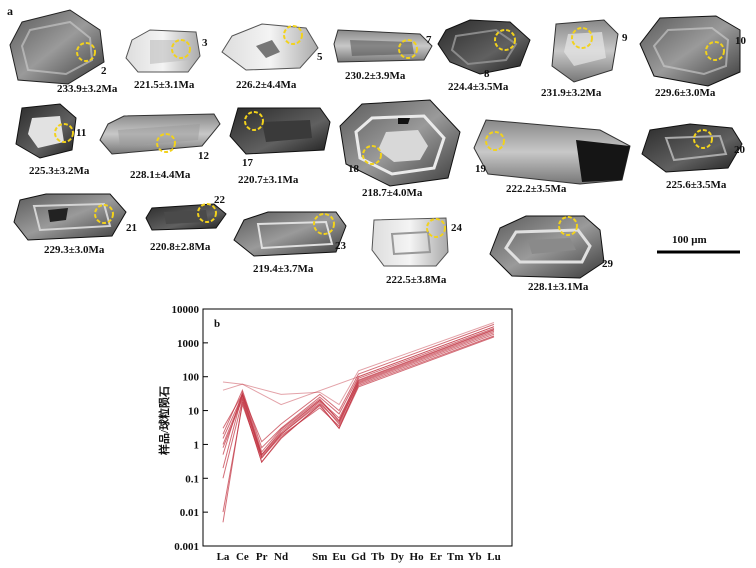 The width and height of the screenshot is (756, 568). What do you see at coordinates (189, 513) in the screenshot?
I see `y-tick-label: 0.01` at bounding box center [189, 513].